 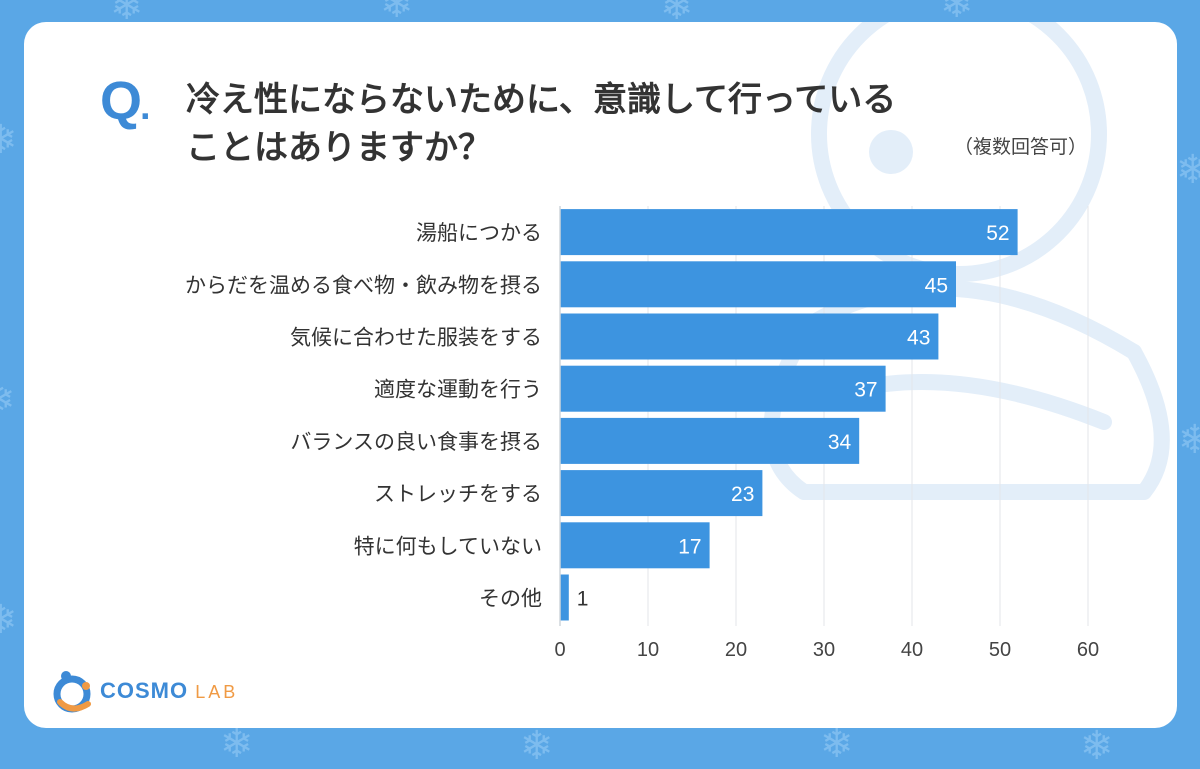 What do you see at coordinates (416, 442) in the screenshot?
I see `category-label: バランスの良い食事を摂る` at bounding box center [416, 442].